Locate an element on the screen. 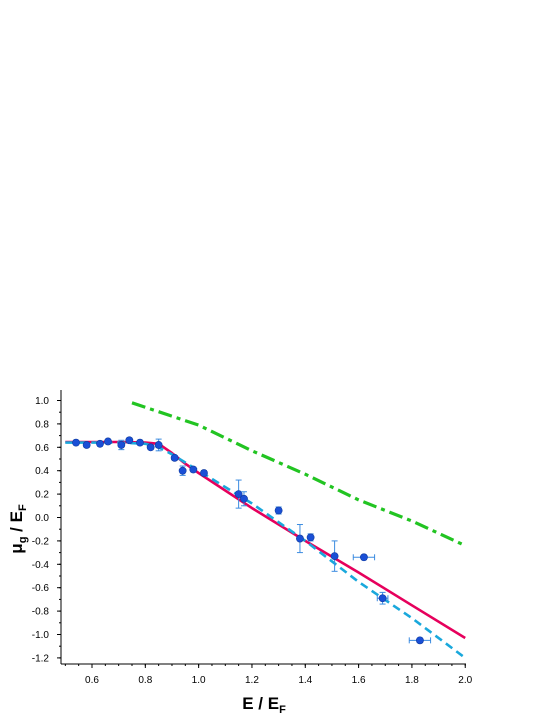  x-axis-title-main: E / E is located at coordinates (260, 703).